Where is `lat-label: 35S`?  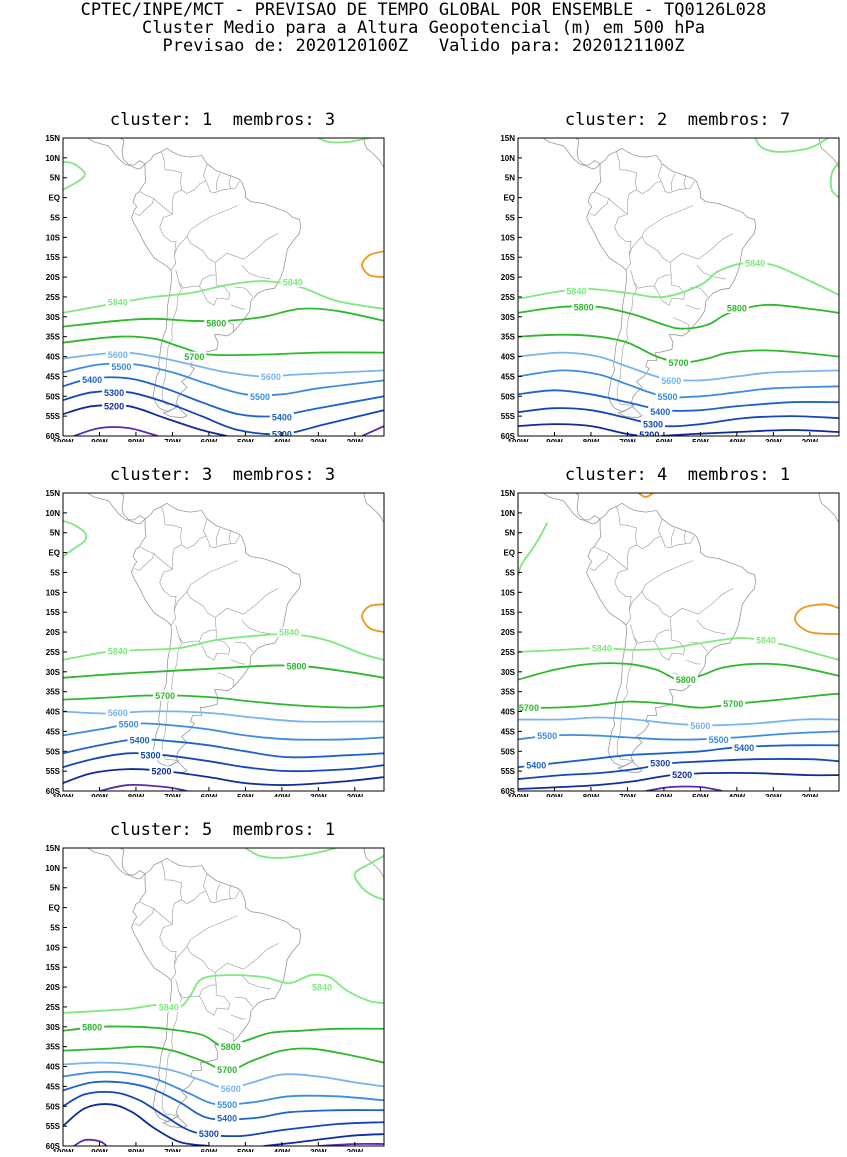
lat-label: 35S is located at coordinates (53, 692).